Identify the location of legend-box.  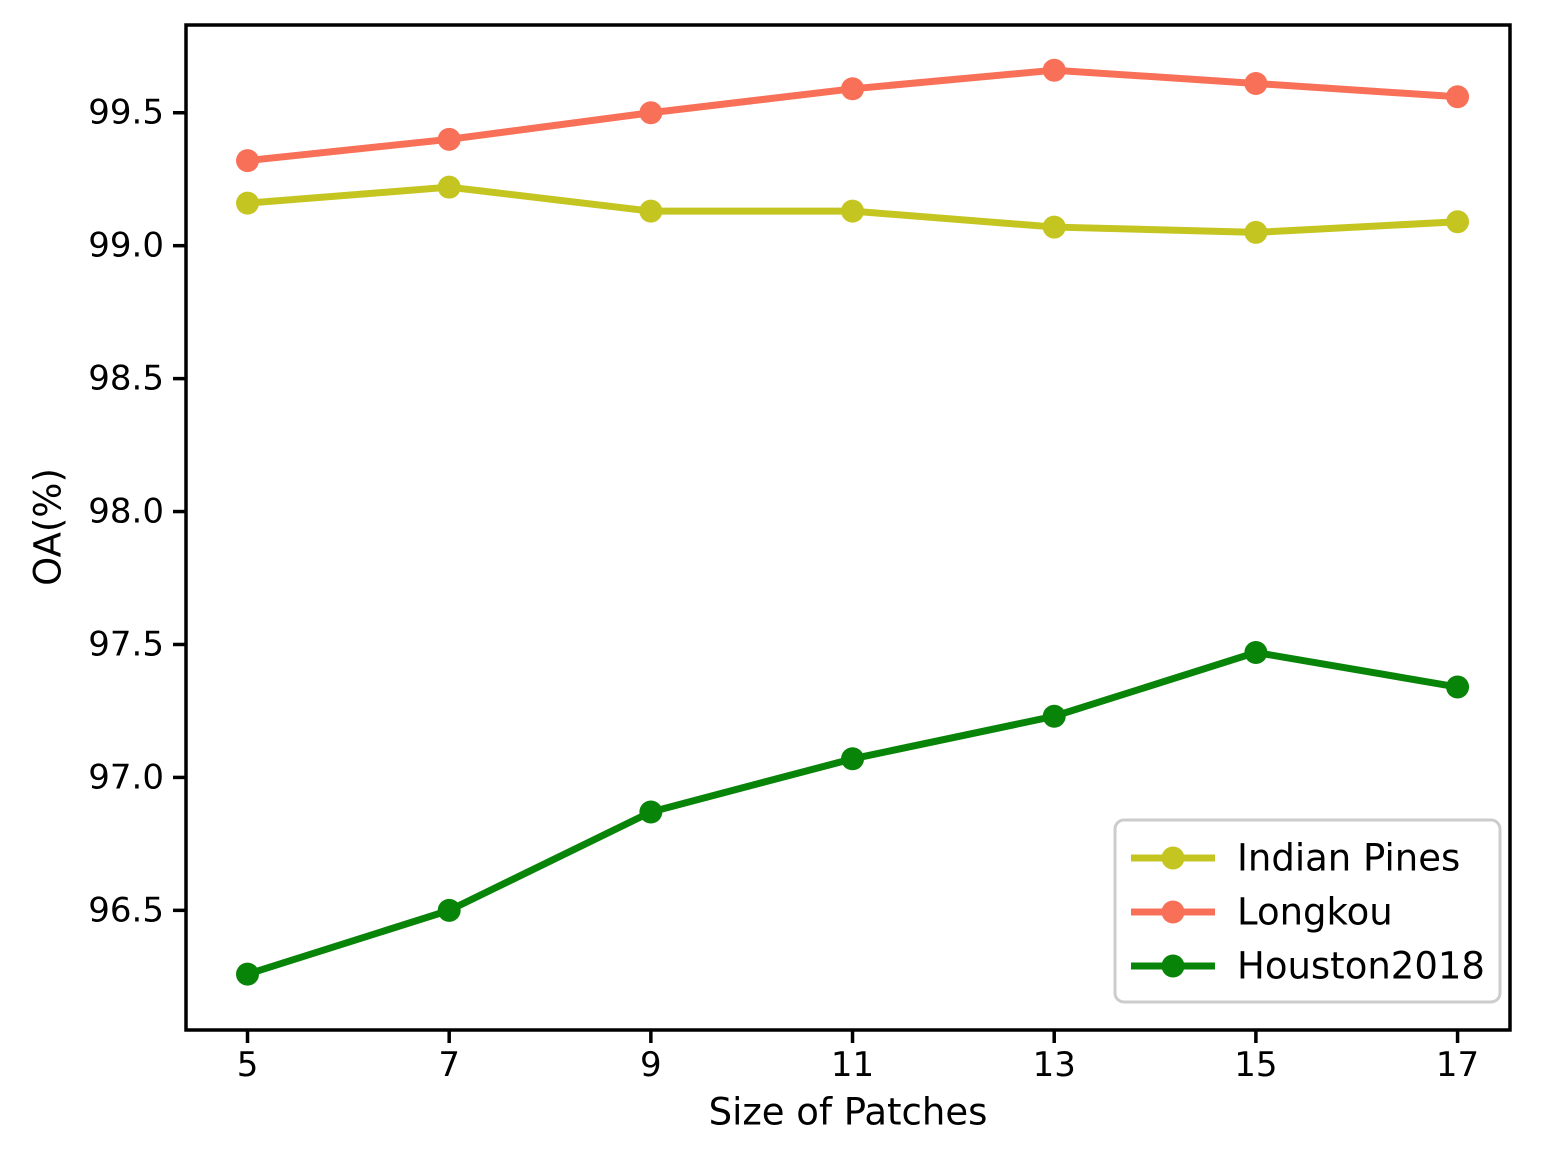
(1307, 911).